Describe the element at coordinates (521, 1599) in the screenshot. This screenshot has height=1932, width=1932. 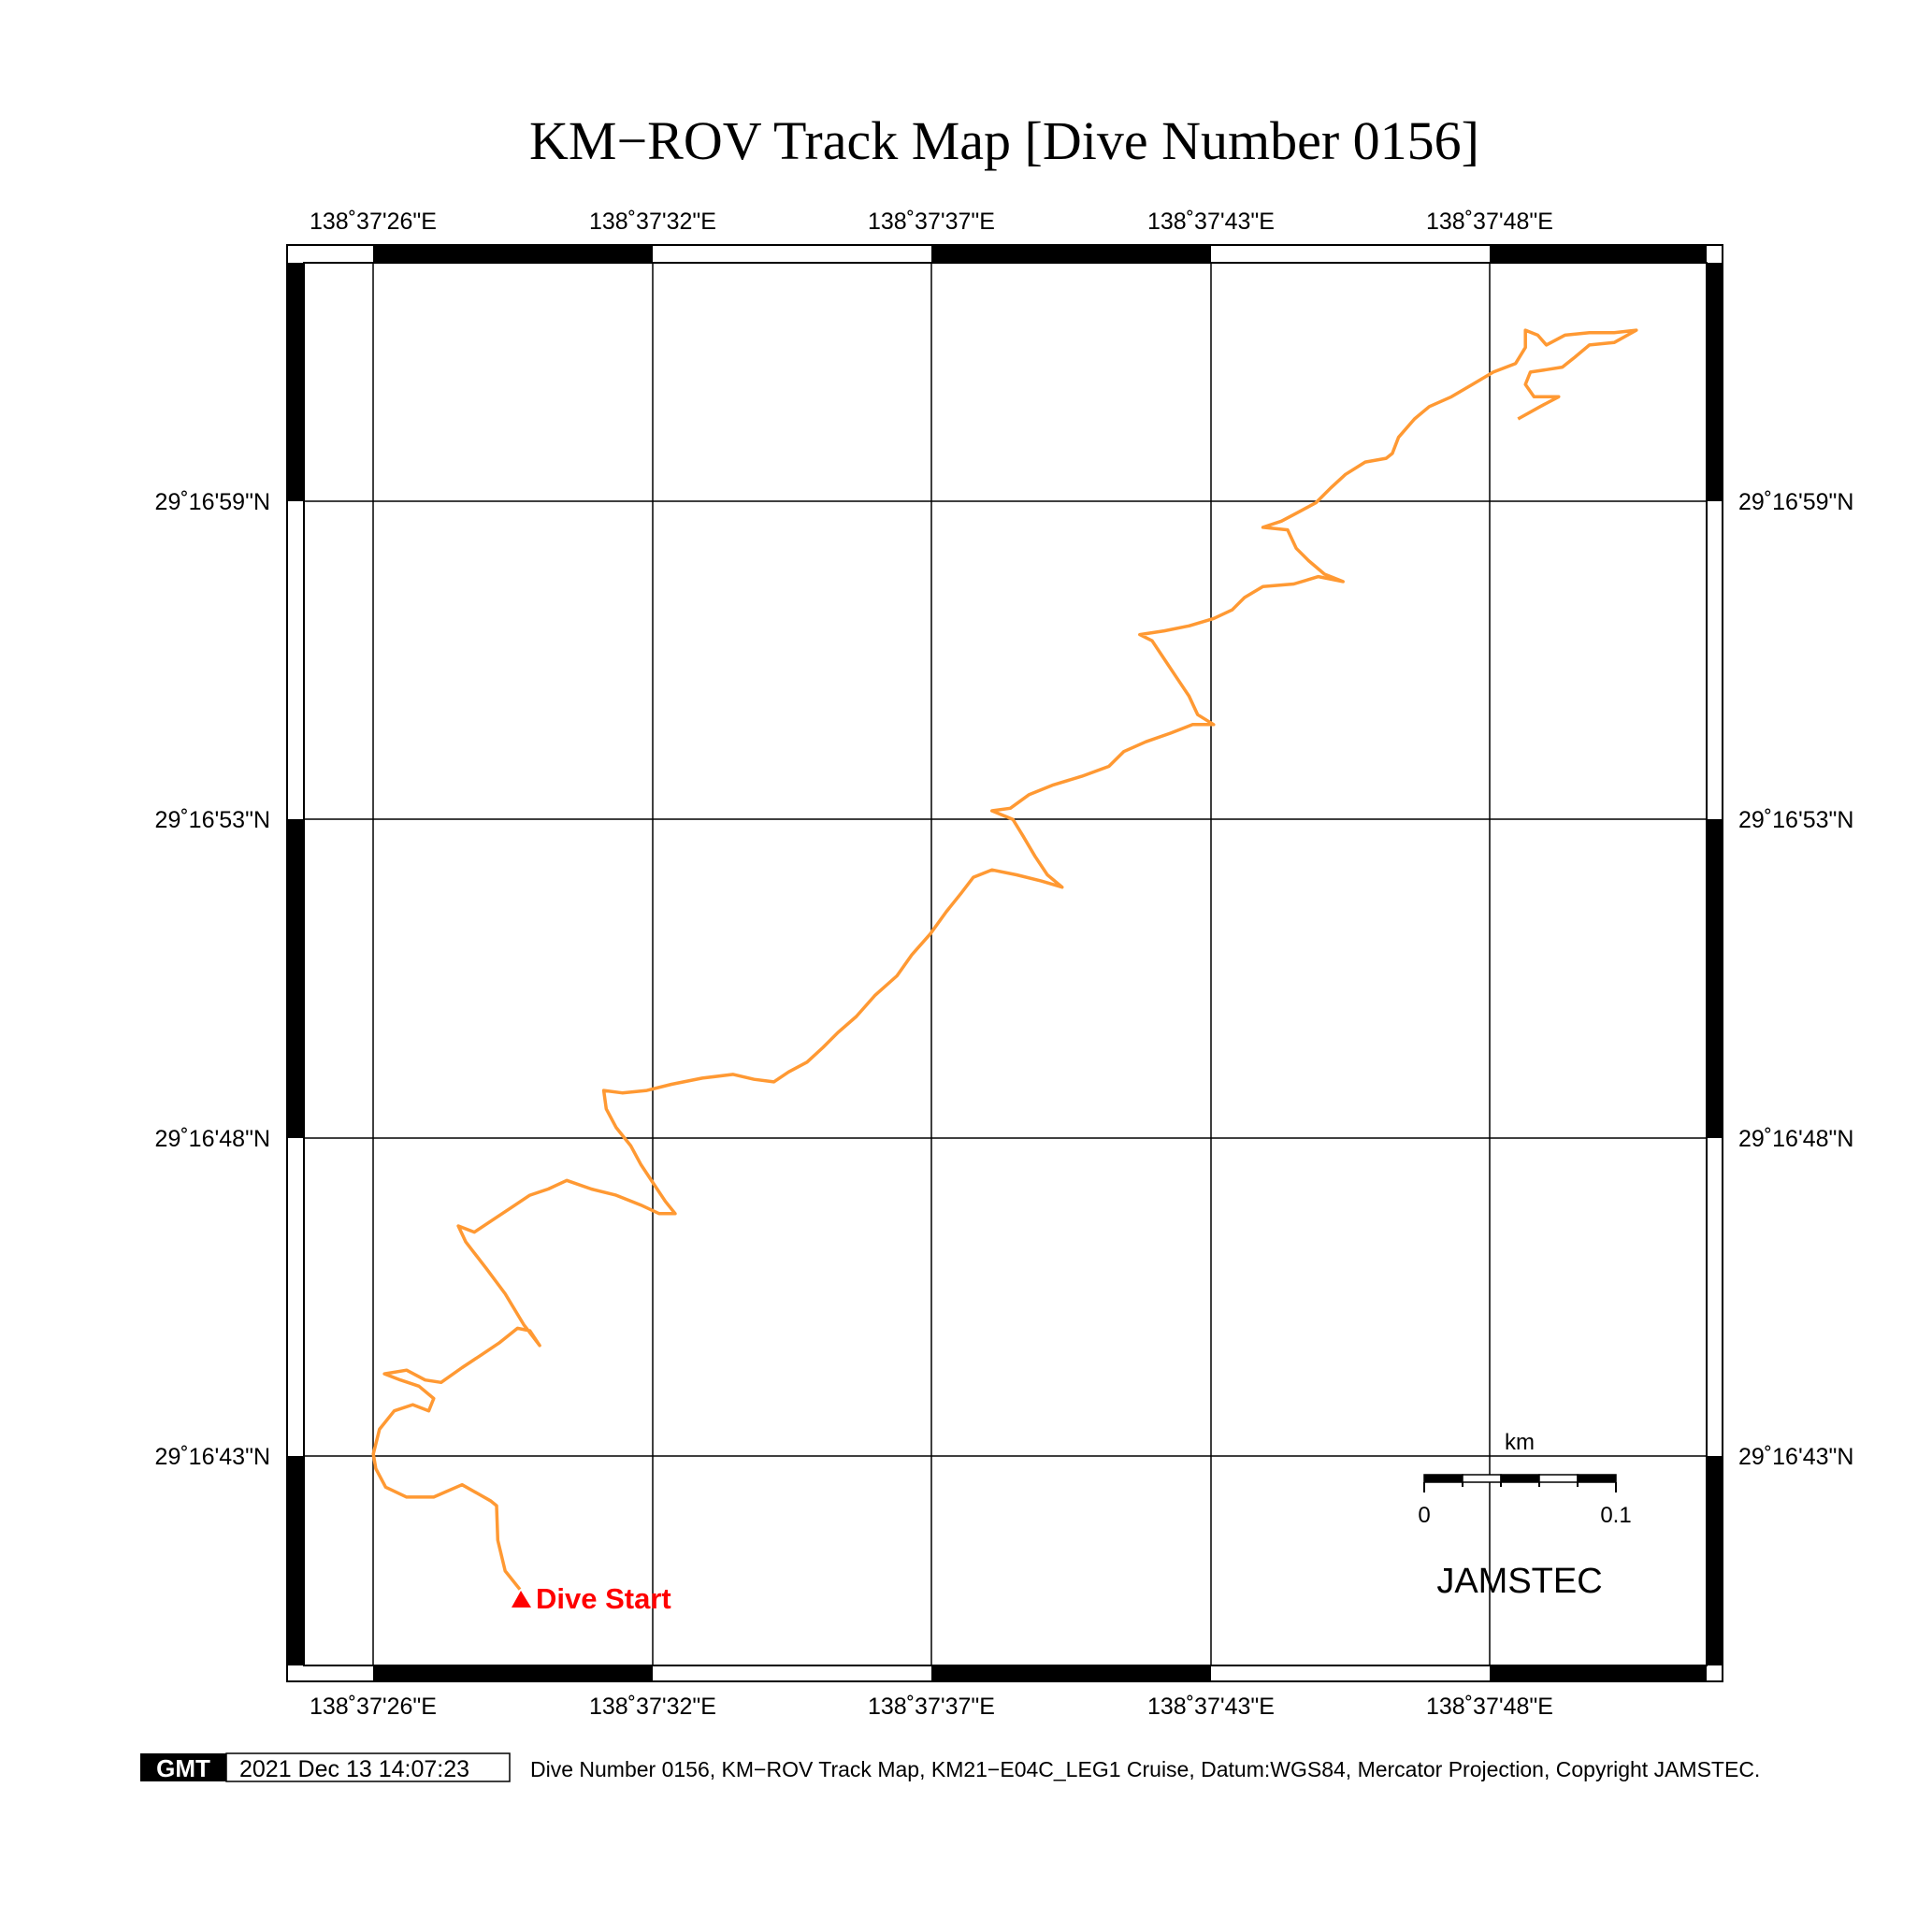
I see `dive-start-marker-icon` at that location.